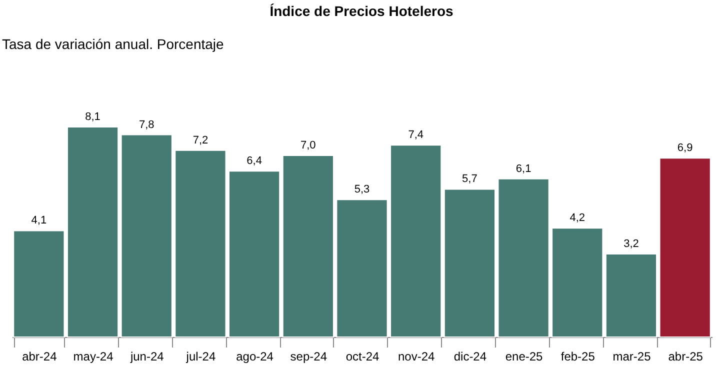  I want to click on x-tick-label: feb-25, so click(578, 357).